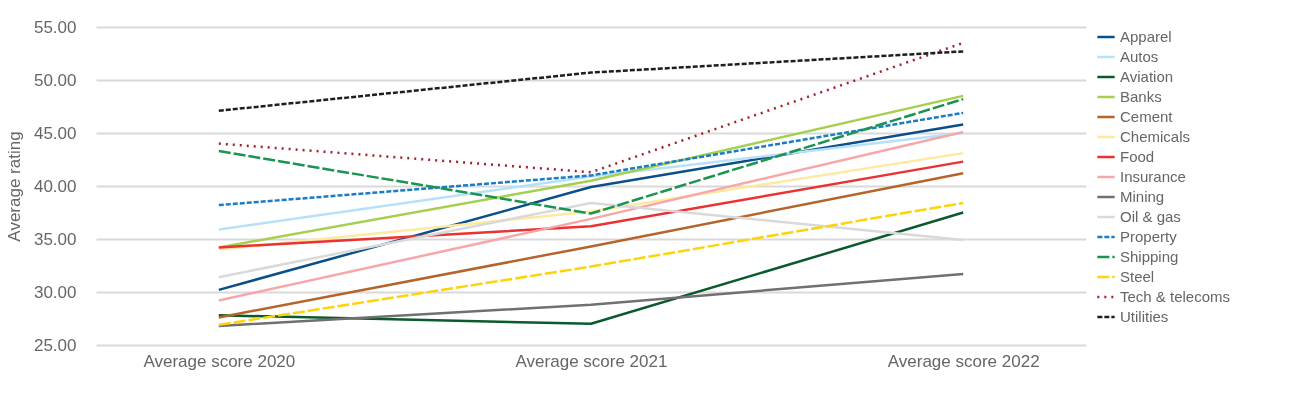 This screenshot has width=1312, height=401. I want to click on y-tick-label: 35.00, so click(55, 239).